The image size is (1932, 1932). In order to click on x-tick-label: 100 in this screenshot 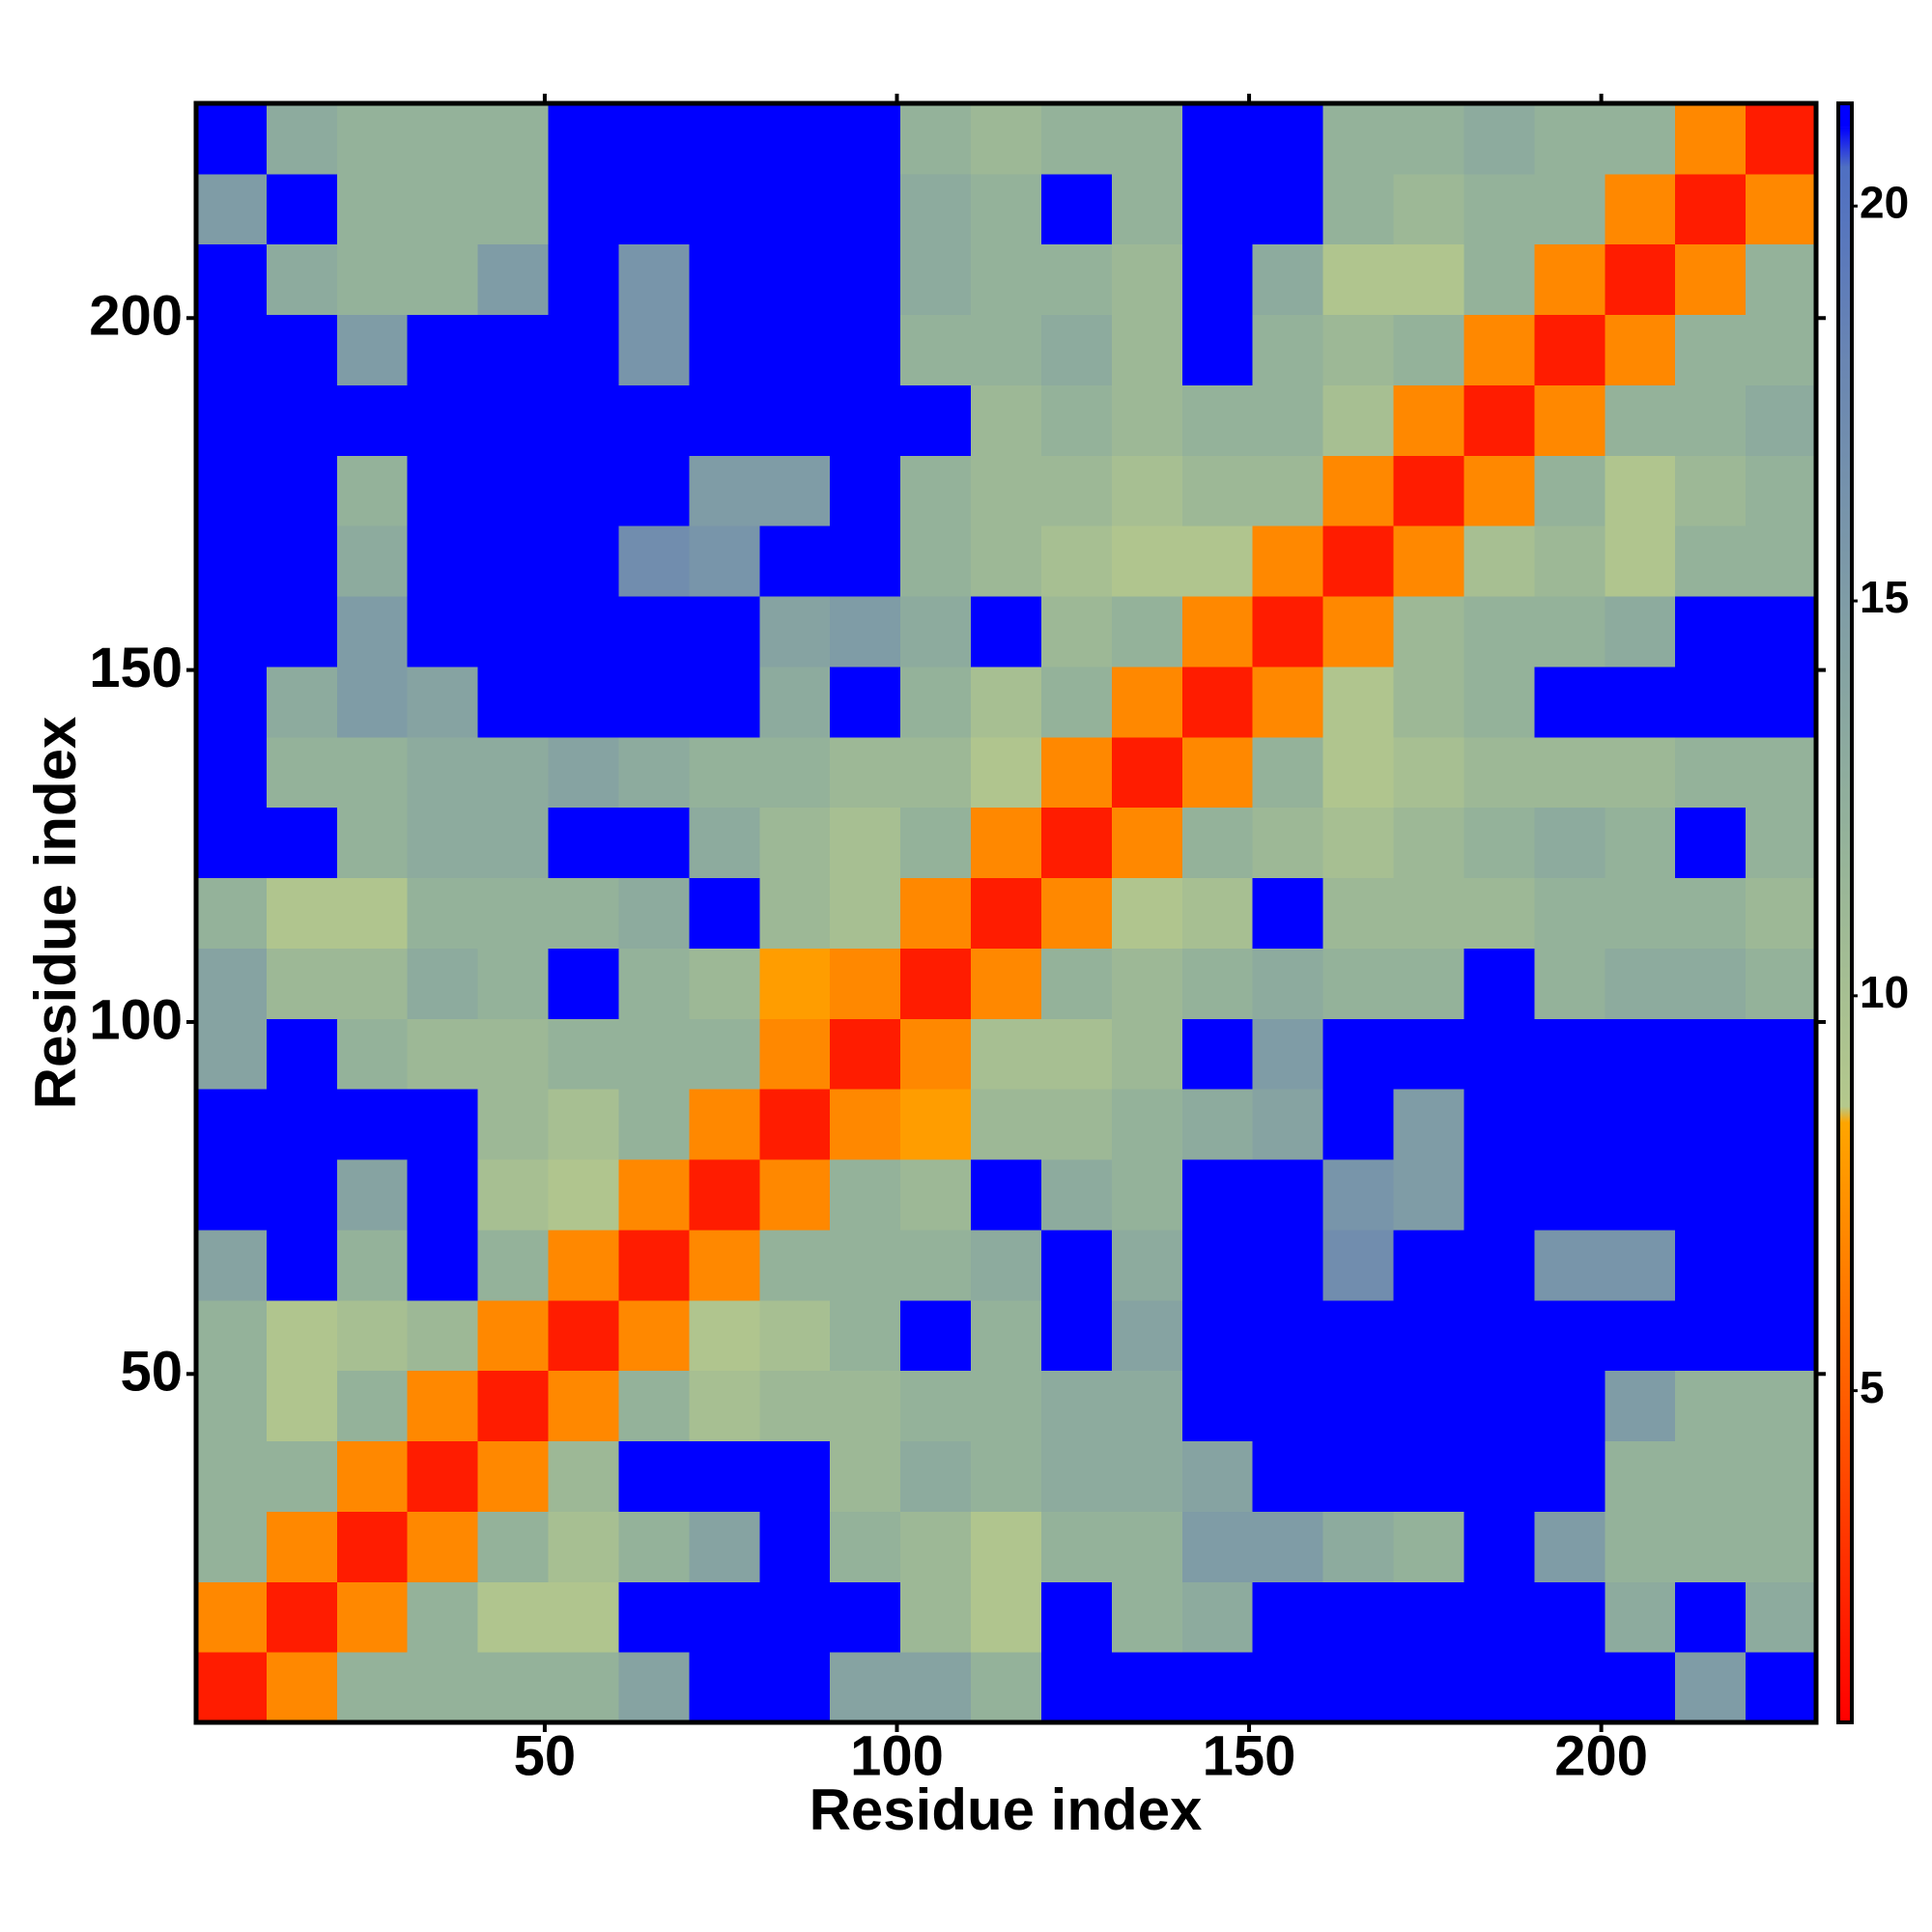, I will do `click(897, 1755)`.